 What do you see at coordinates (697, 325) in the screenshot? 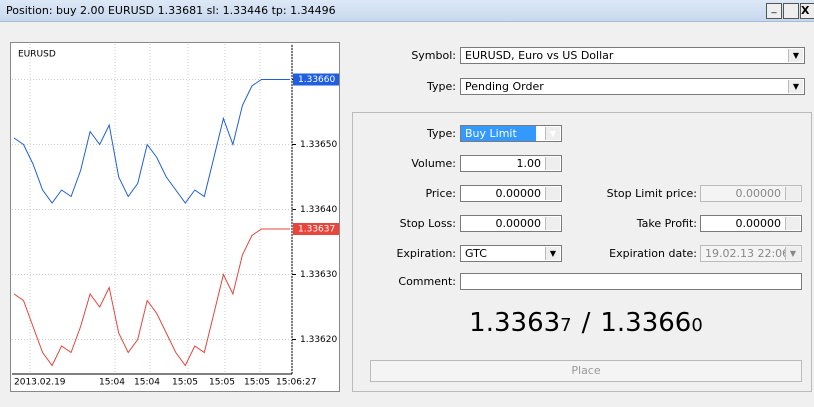
I see `quote-part: 0` at bounding box center [697, 325].